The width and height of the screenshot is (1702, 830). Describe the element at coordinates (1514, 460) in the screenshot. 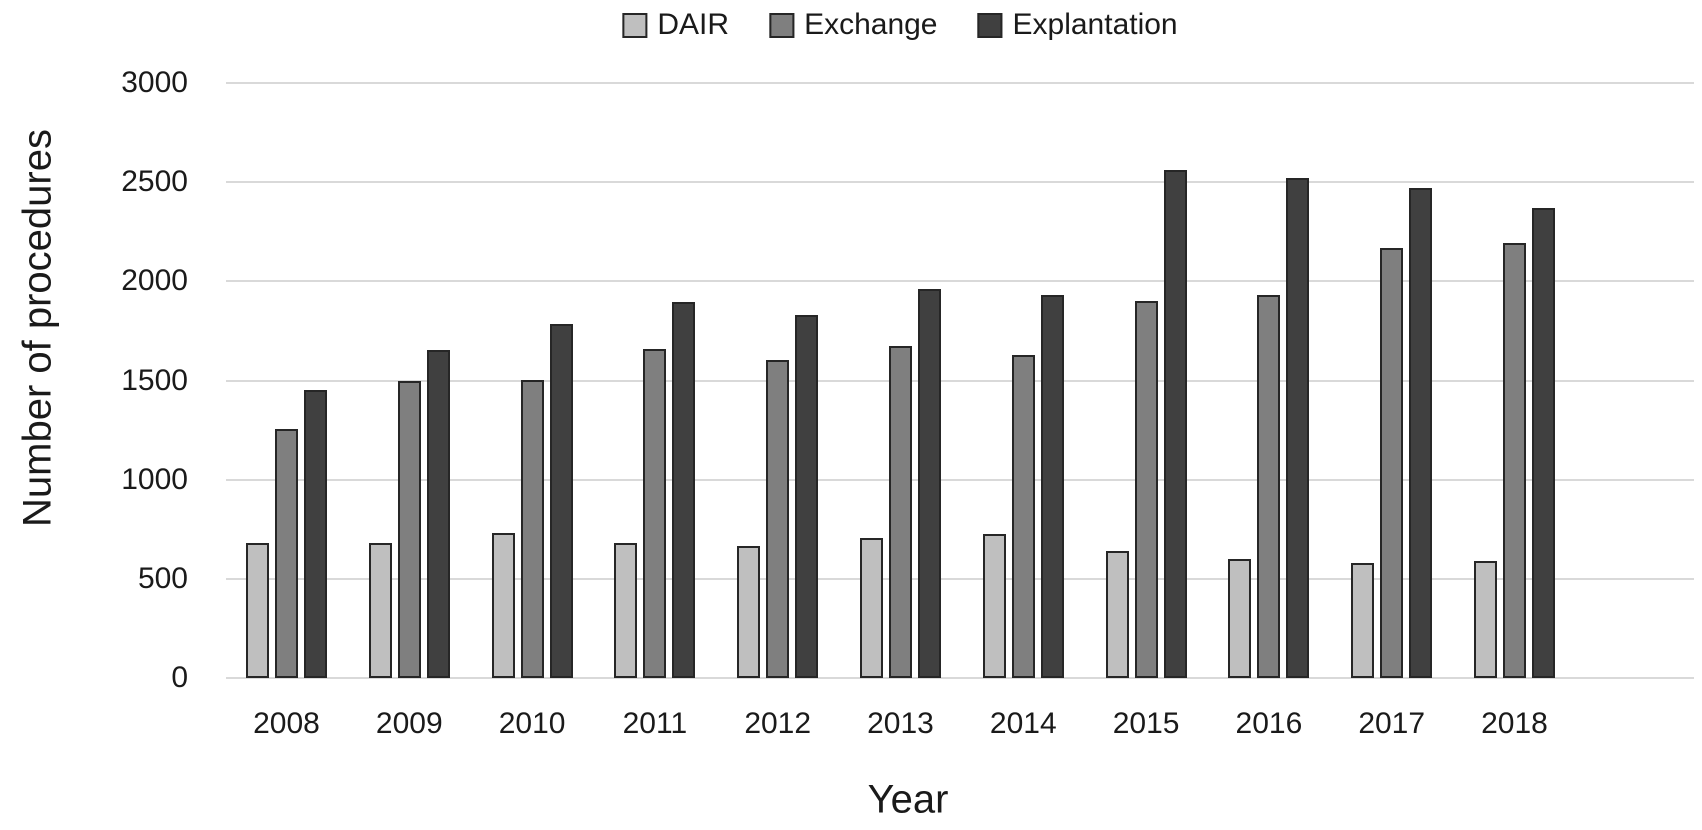

I see `bar-2018-exchange` at that location.